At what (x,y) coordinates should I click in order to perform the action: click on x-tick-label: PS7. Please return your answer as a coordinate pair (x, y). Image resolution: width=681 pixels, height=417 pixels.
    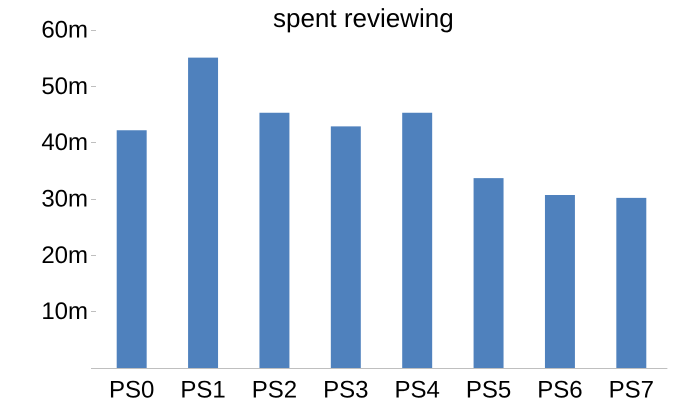
    Looking at the image, I should click on (631, 390).